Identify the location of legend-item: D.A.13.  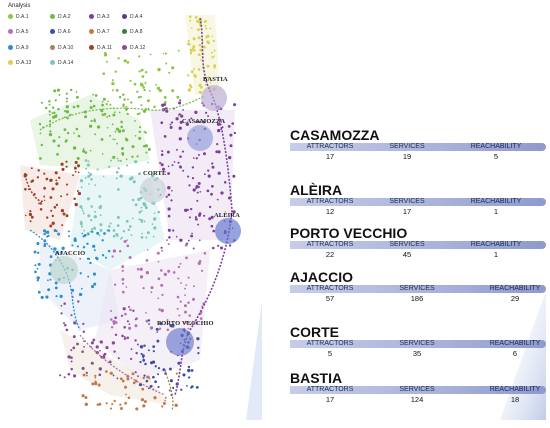
(19, 62).